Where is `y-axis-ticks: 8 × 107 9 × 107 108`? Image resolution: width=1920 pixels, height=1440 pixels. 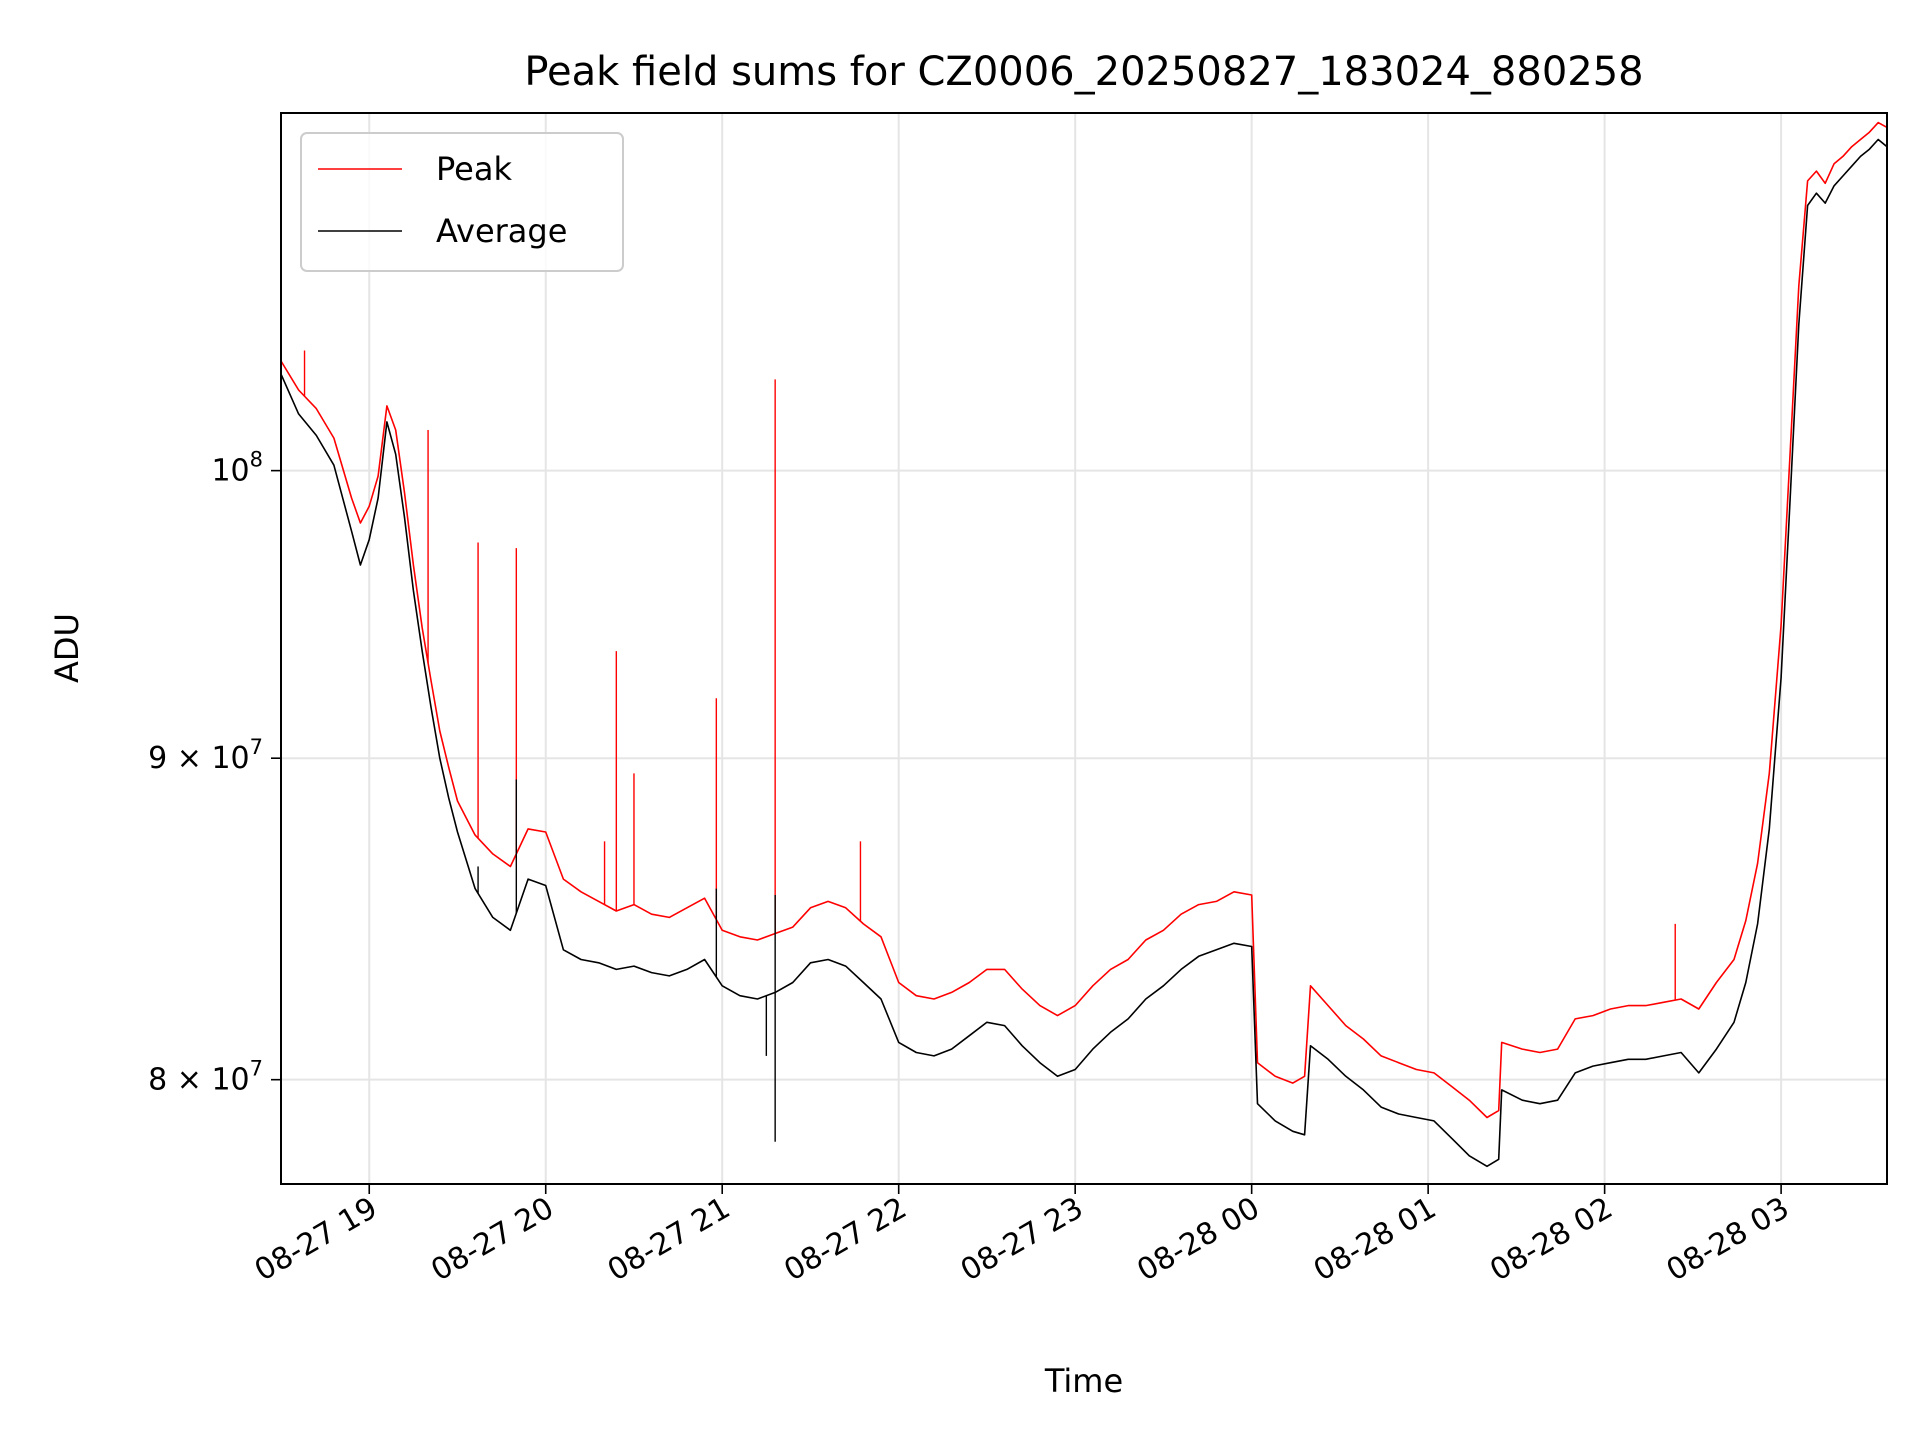
y-axis-ticks: 8 × 107 9 × 107 108 is located at coordinates (214, 773).